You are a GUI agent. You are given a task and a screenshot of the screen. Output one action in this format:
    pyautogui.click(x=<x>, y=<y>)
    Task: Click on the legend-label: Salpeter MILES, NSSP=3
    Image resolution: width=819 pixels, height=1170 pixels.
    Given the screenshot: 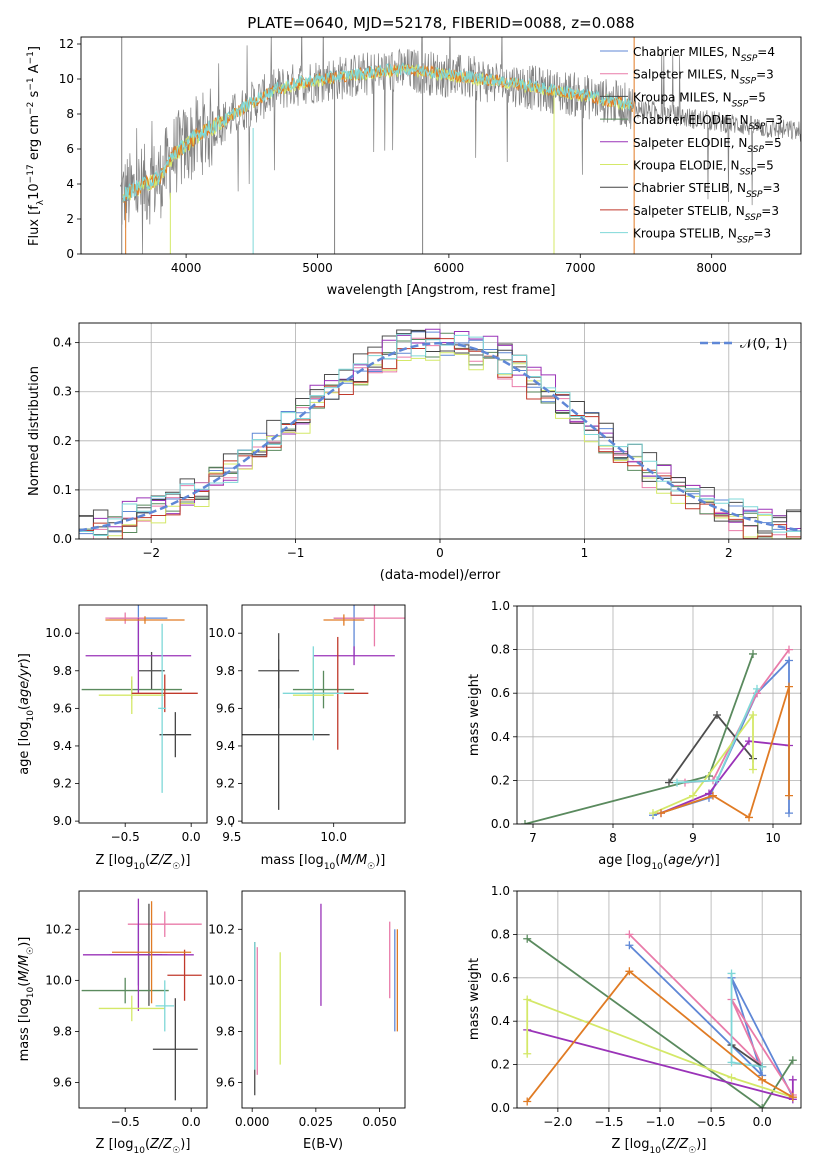 What is the action you would take?
    pyautogui.click(x=703, y=77)
    